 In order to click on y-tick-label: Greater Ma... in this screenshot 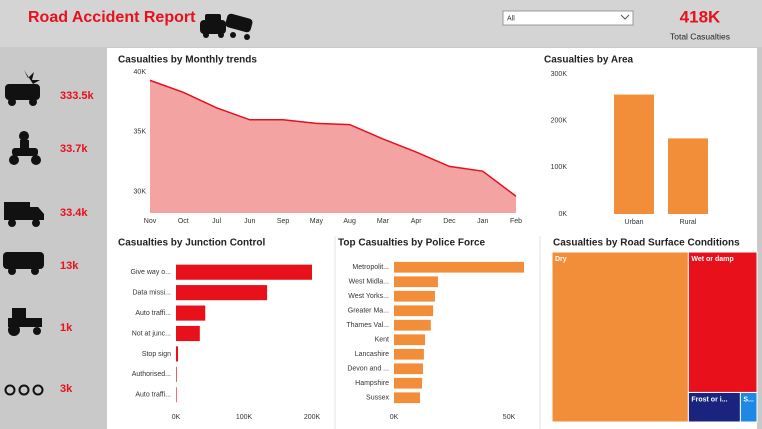, I will do `click(368, 311)`.